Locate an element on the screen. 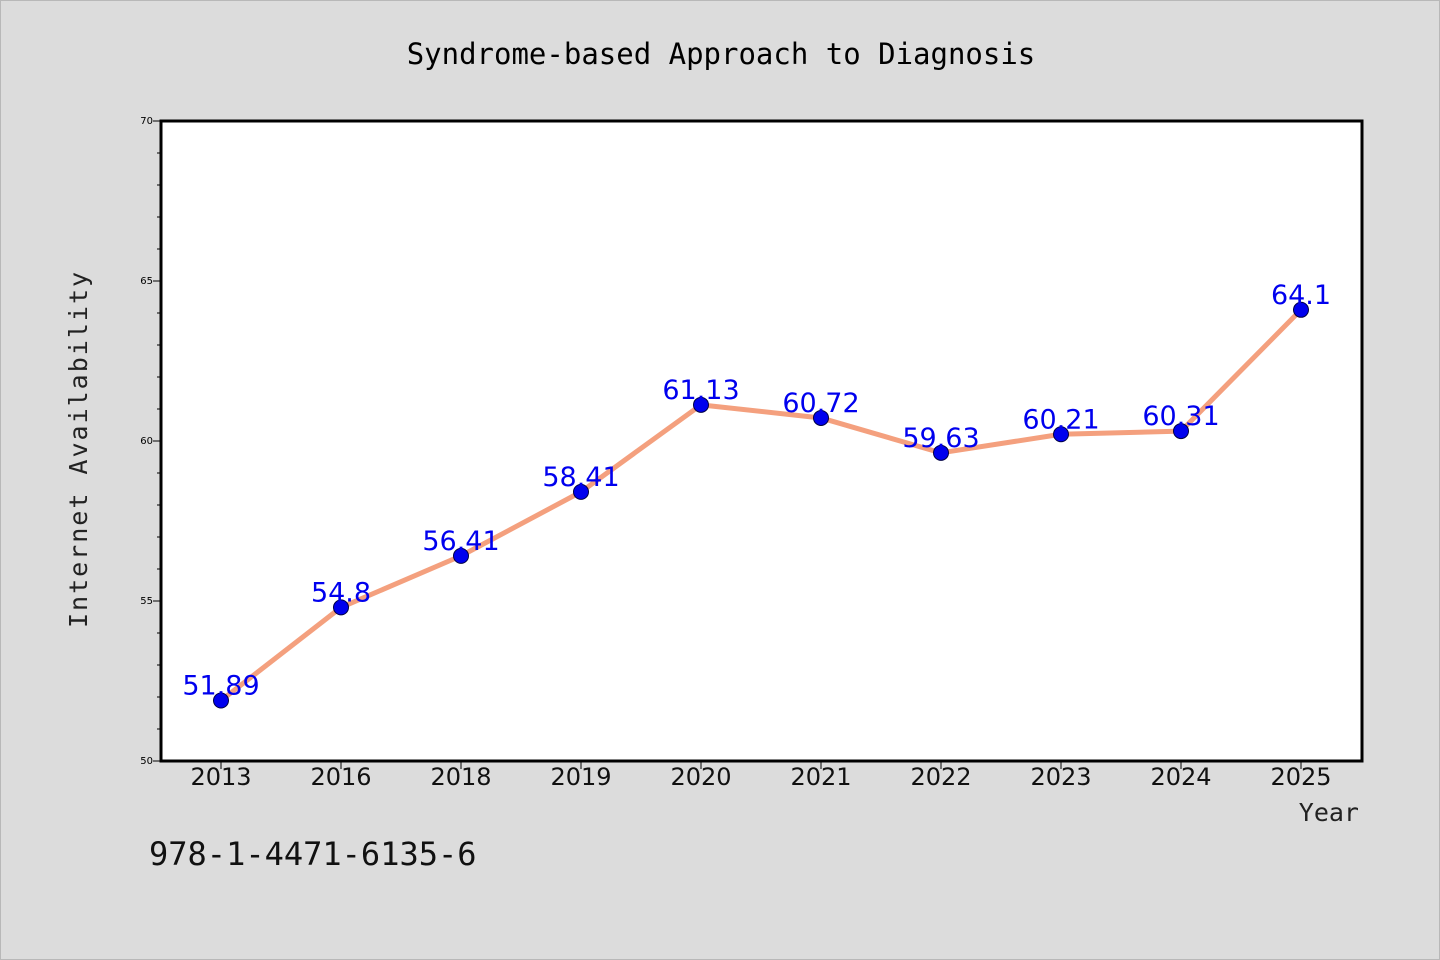 The image size is (1440, 960). x-tick-label: 2021 is located at coordinates (820, 777).